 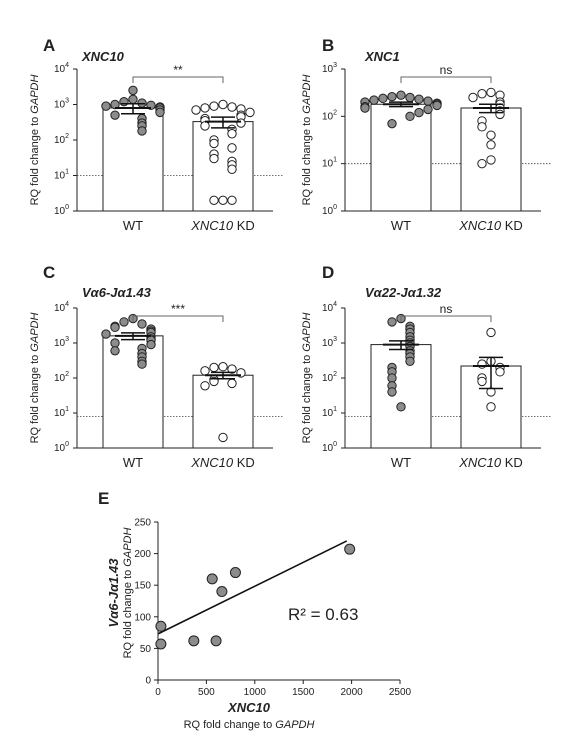 I want to click on panel-letter: B, so click(x=328, y=45).